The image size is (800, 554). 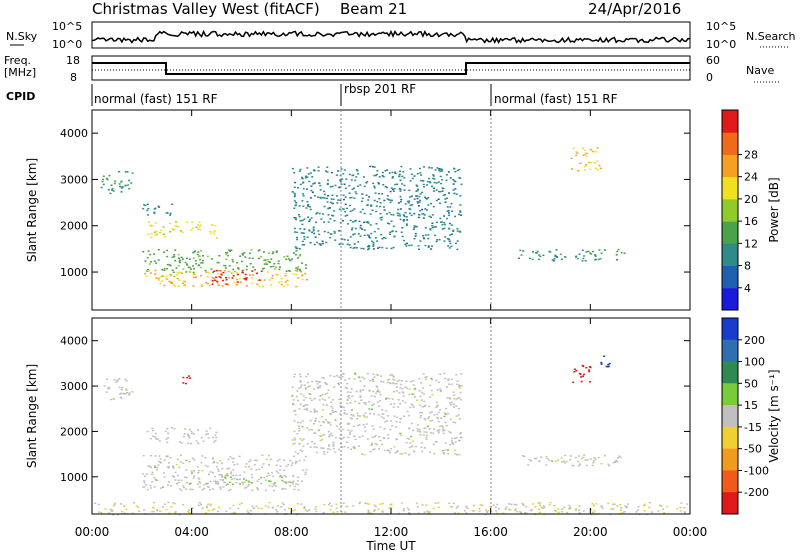 What do you see at coordinates (730, 351) in the screenshot?
I see `velocity-colorbar-swatch` at bounding box center [730, 351].